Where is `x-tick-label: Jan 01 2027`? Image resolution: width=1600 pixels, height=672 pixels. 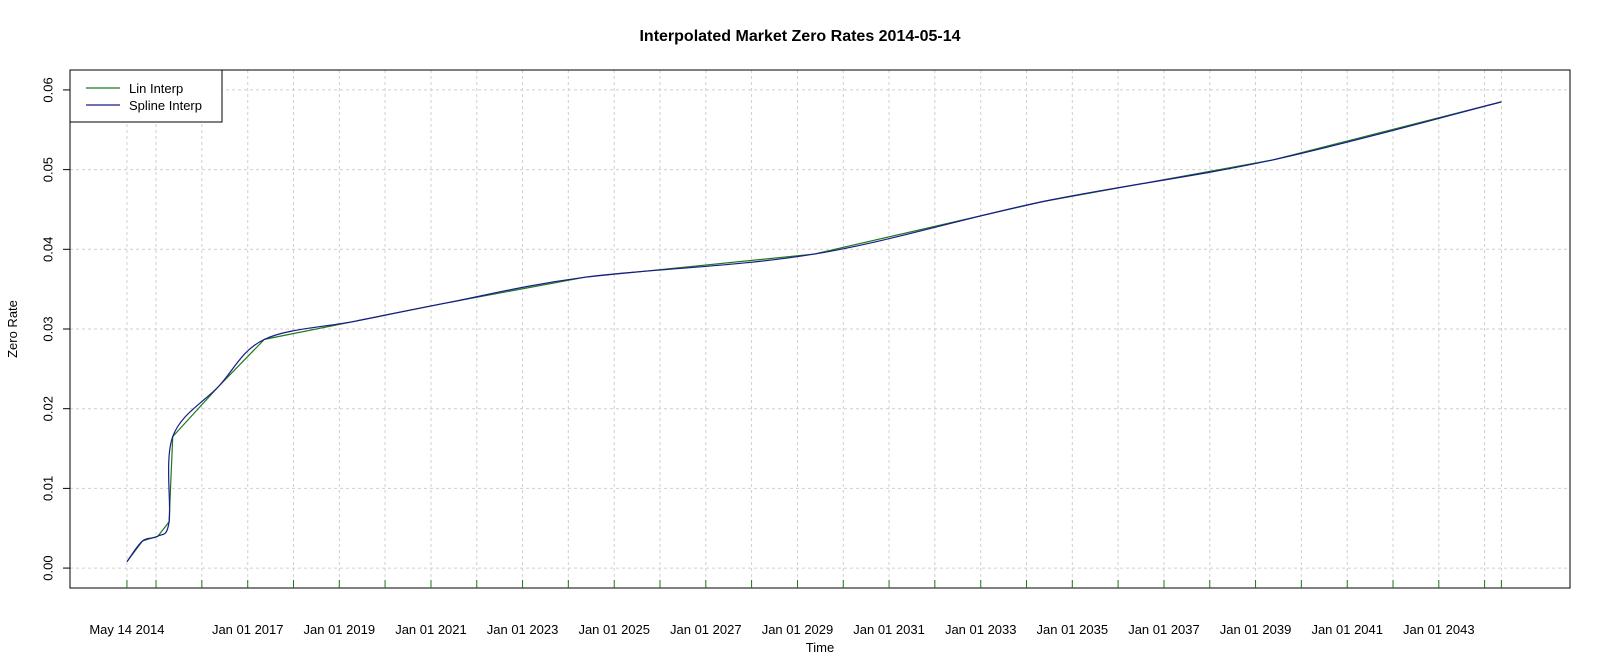 x-tick-label: Jan 01 2027 is located at coordinates (706, 629).